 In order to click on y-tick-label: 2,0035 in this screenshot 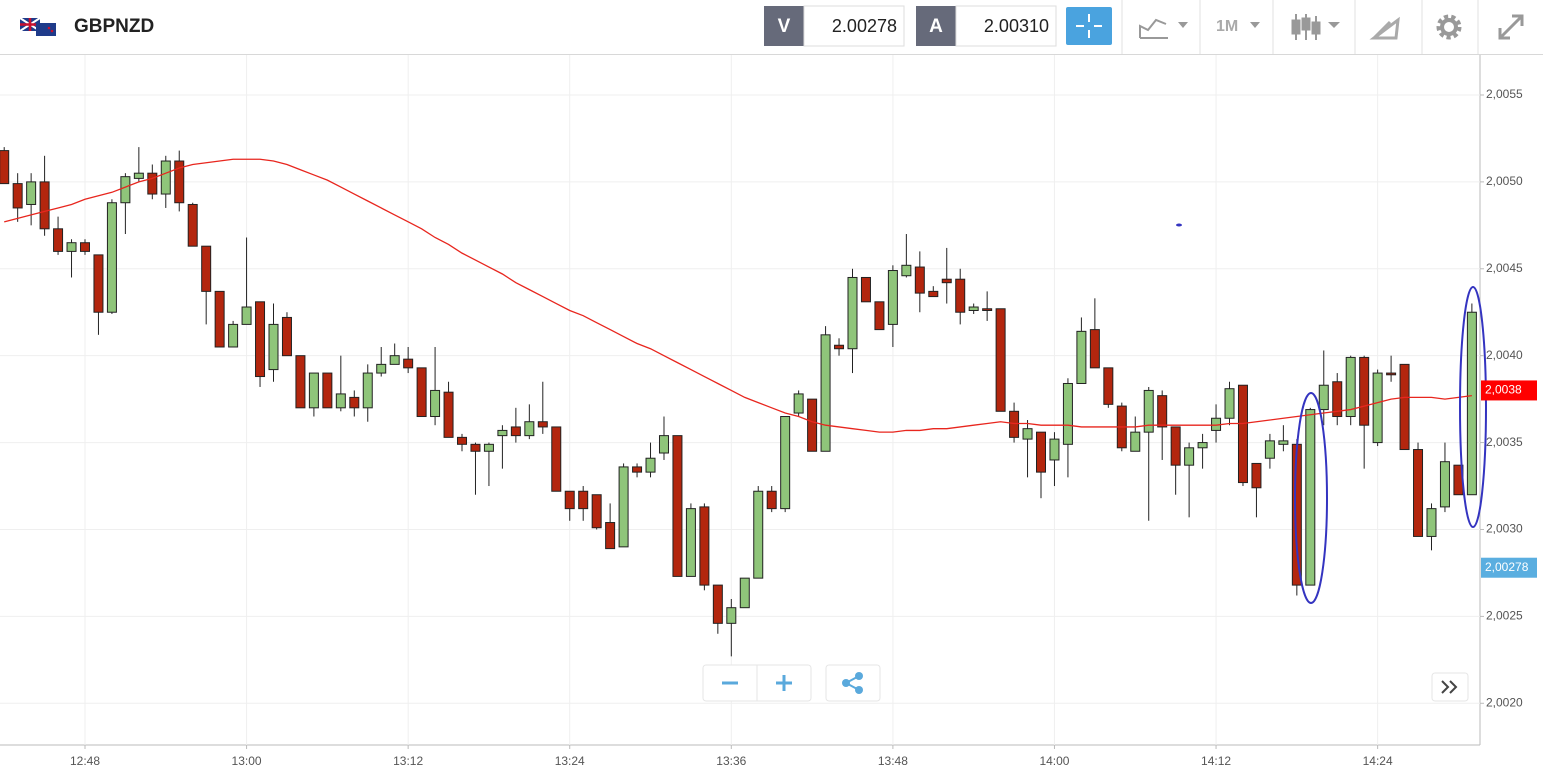, I will do `click(1504, 442)`.